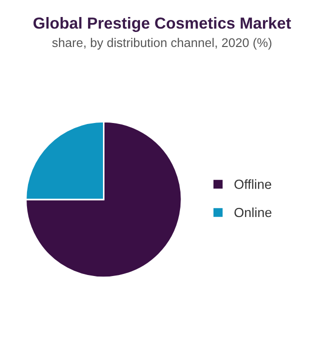  I want to click on legend-label: Online, so click(253, 212).